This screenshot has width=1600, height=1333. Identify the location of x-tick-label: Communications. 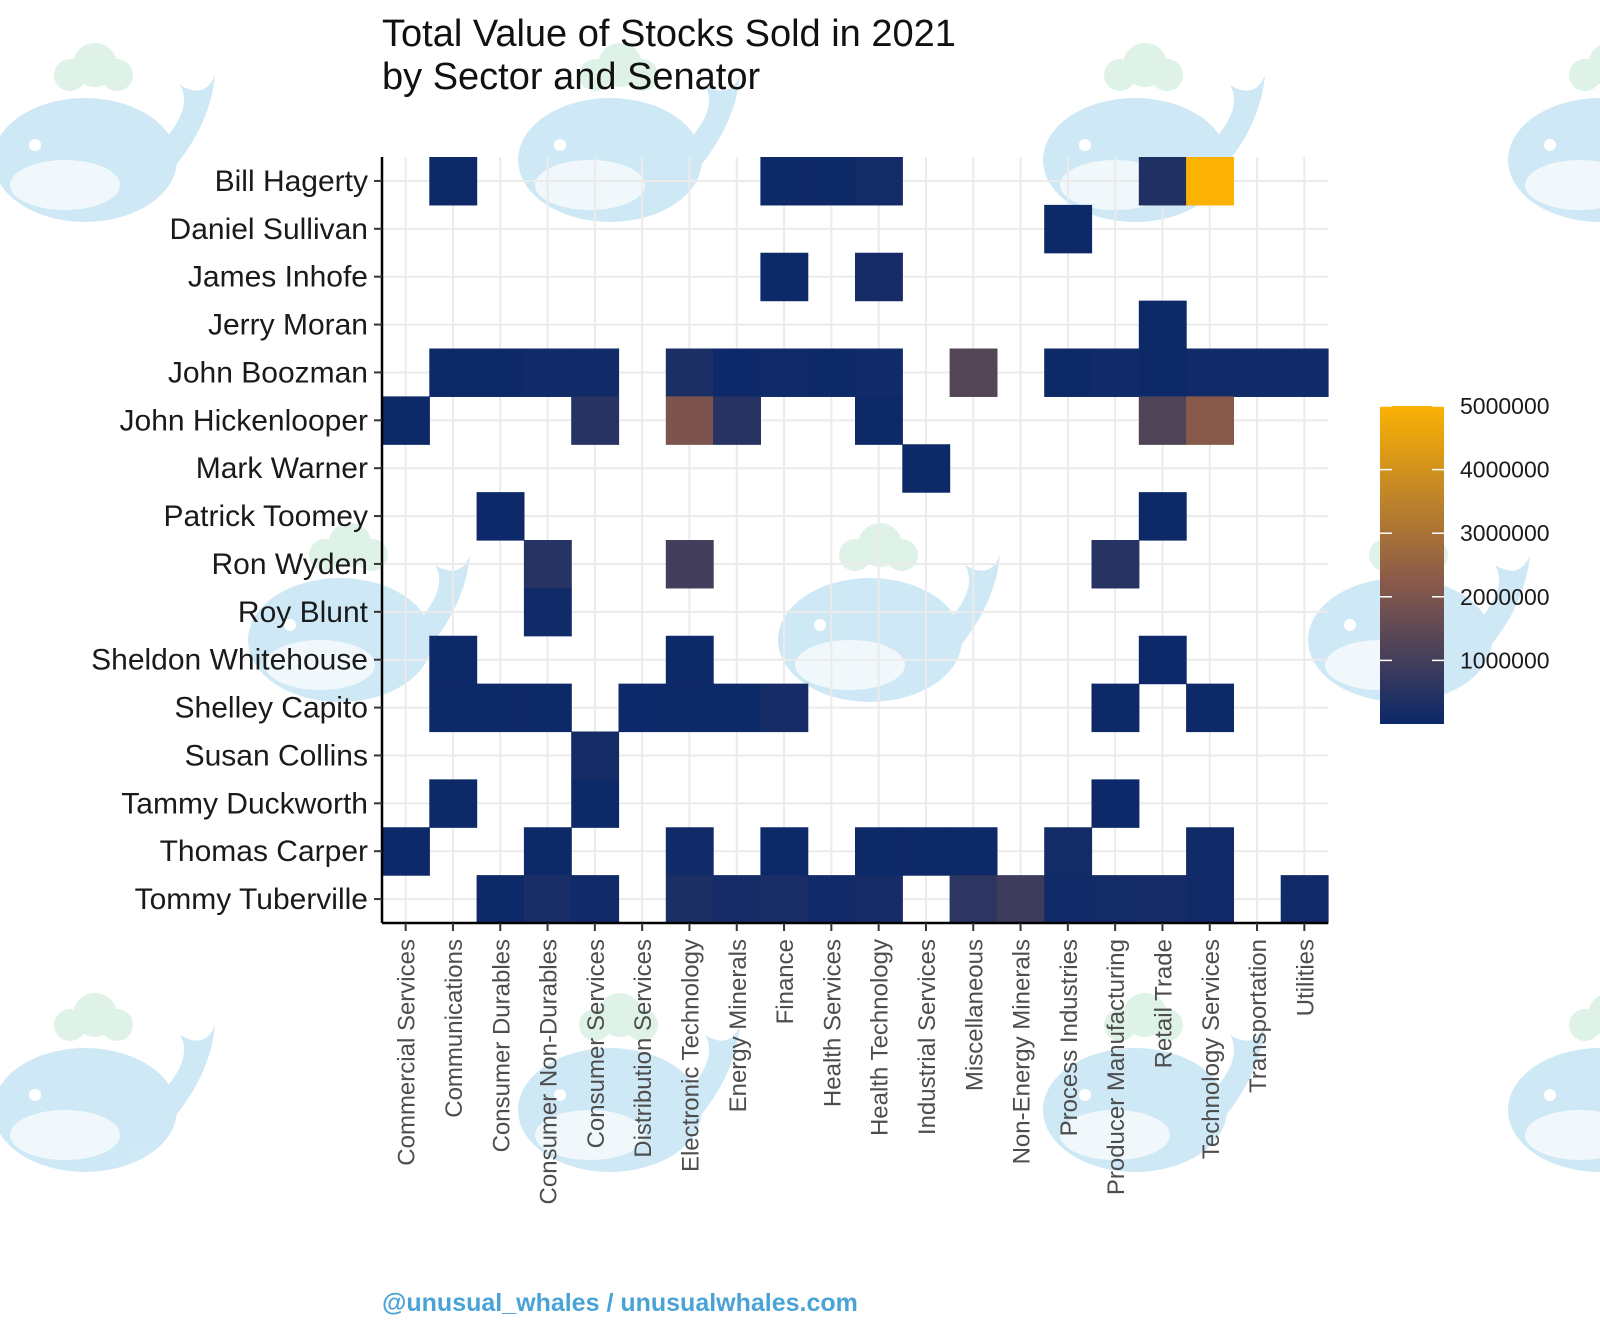
(454, 1028).